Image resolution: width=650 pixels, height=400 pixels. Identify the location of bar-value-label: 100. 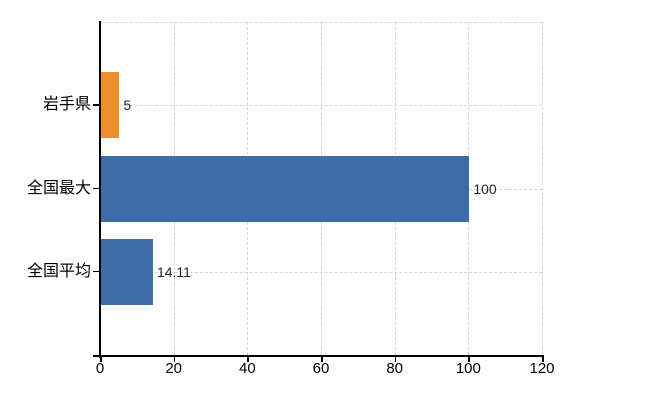
(485, 188).